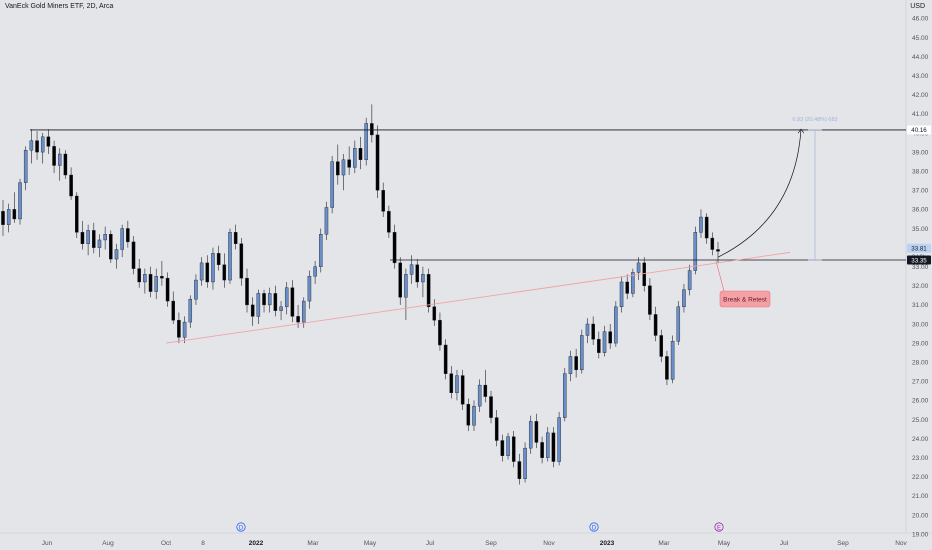 Image resolution: width=932 pixels, height=550 pixels. I want to click on resistance-price-label-bg, so click(919, 130).